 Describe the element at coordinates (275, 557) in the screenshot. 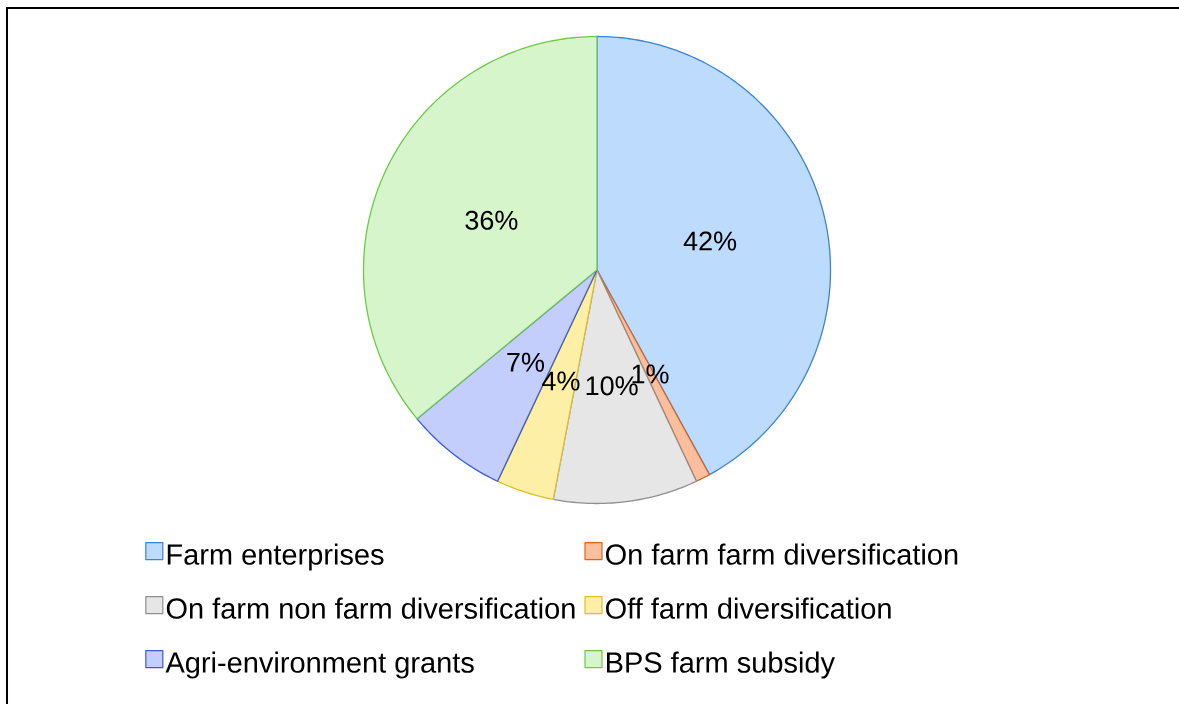

I see `legend-label: Farm enterprises` at that location.